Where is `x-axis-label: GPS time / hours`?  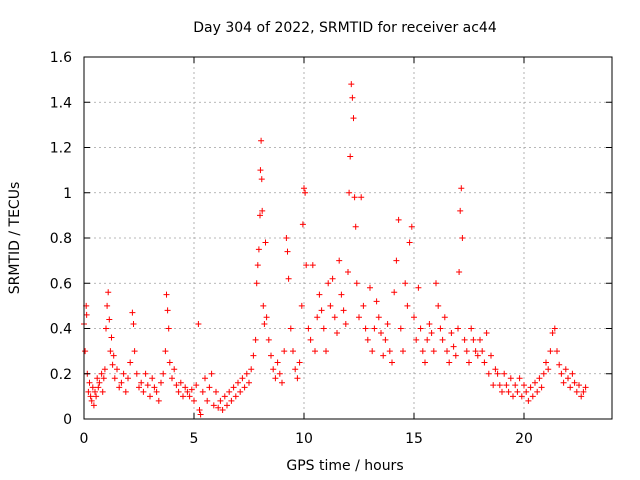
x-axis-label: GPS time / hours is located at coordinates (344, 466).